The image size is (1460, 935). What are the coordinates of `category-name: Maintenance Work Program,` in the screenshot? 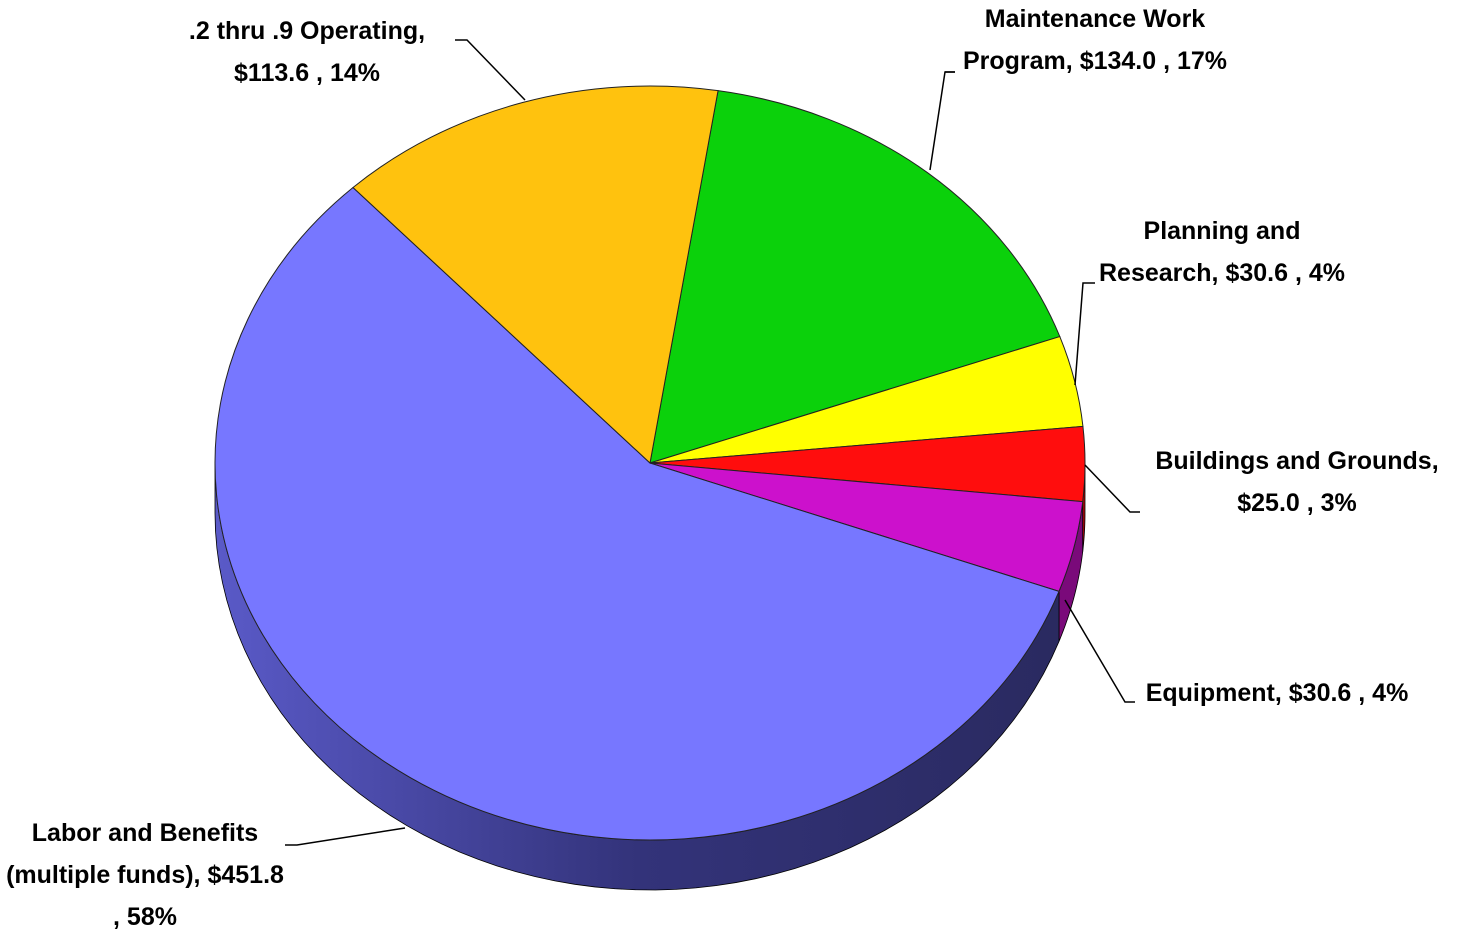 It's located at (1084, 40).